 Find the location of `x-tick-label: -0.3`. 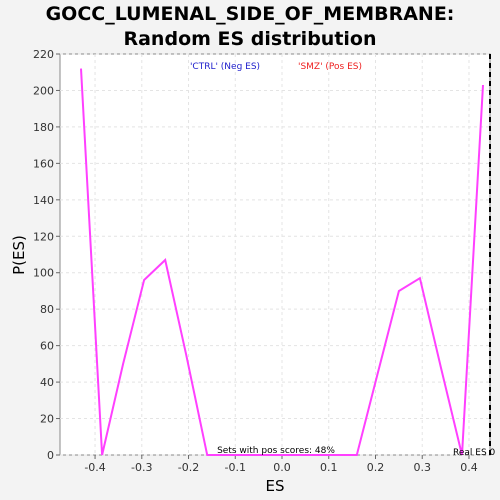

x-tick-label: -0.3 is located at coordinates (141, 467).